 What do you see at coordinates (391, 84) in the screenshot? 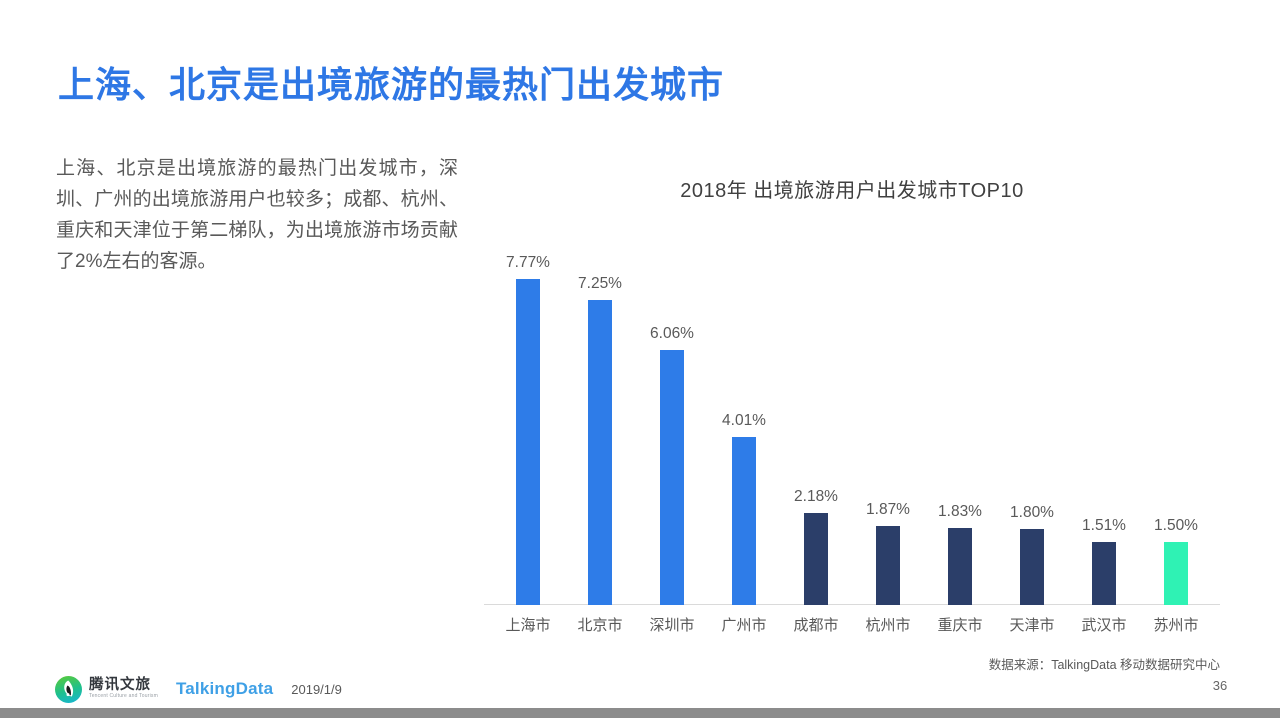
I see `page-title: 上海、北京是出境旅游的最热门出发城市` at bounding box center [391, 84].